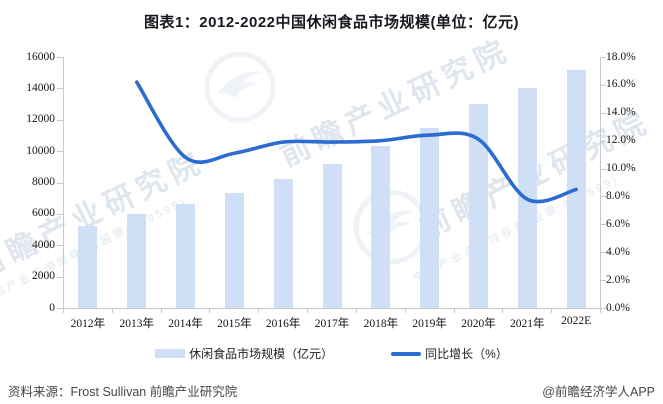  Describe the element at coordinates (621, 168) in the screenshot. I see `y-right-tick-label: 10.0%` at that location.